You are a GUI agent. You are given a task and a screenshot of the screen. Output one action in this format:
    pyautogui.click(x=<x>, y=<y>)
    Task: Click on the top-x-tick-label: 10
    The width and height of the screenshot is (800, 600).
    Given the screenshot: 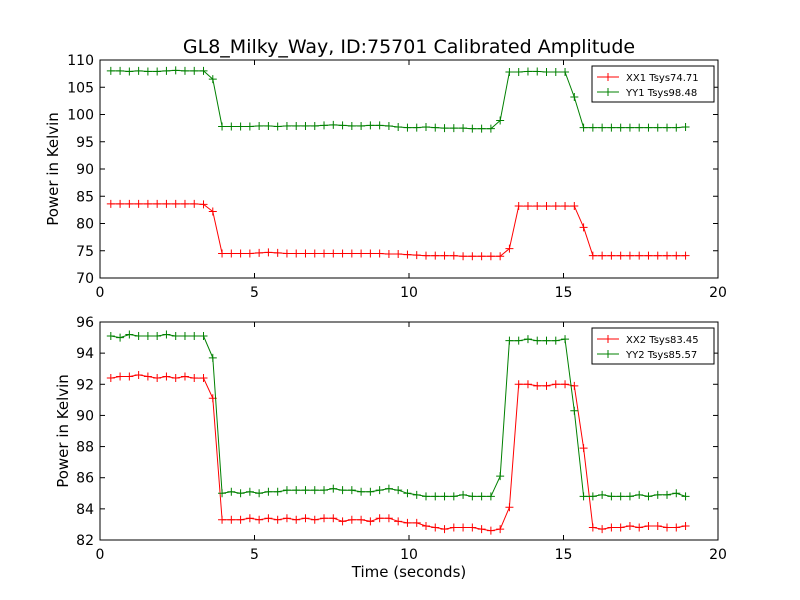 What is the action you would take?
    pyautogui.click(x=409, y=293)
    